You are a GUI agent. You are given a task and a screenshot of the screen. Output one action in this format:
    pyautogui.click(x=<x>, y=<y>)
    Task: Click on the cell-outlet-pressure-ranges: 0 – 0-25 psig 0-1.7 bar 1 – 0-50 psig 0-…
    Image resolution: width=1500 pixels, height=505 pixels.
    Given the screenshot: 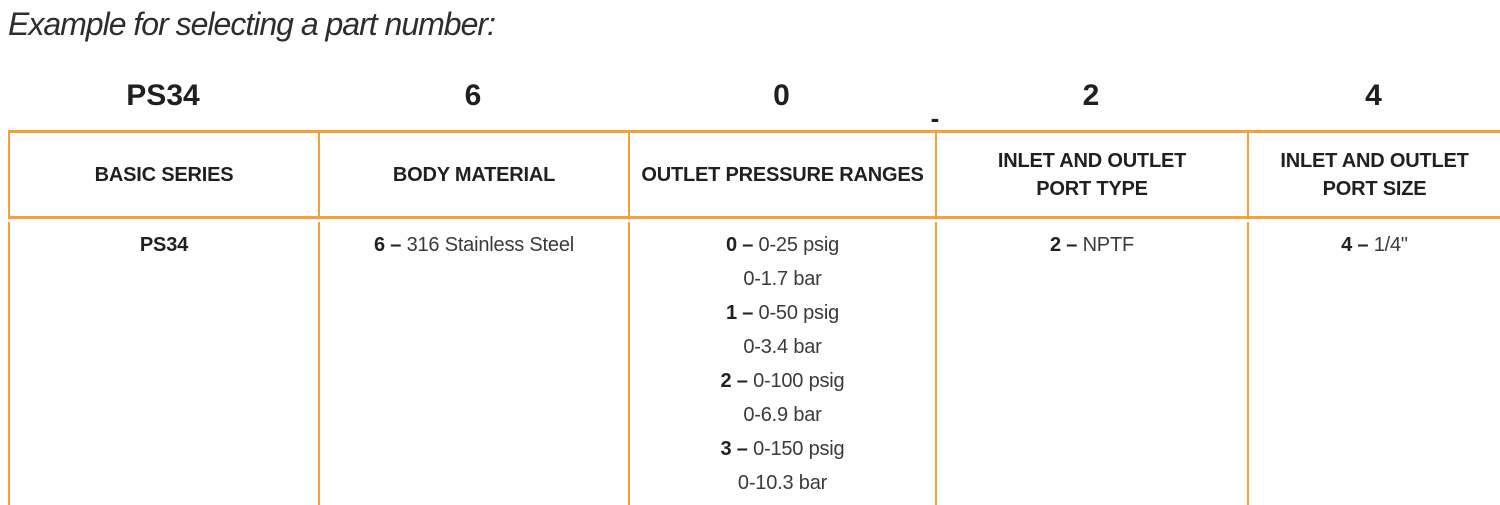 What is the action you would take?
    pyautogui.click(x=781, y=363)
    